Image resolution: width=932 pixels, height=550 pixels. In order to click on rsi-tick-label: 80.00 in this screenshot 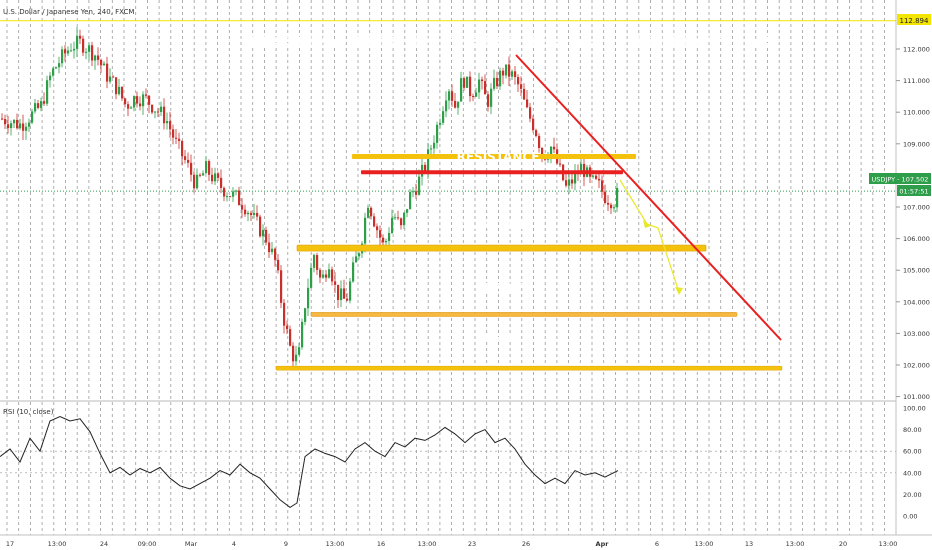, I will do `click(912, 430)`.